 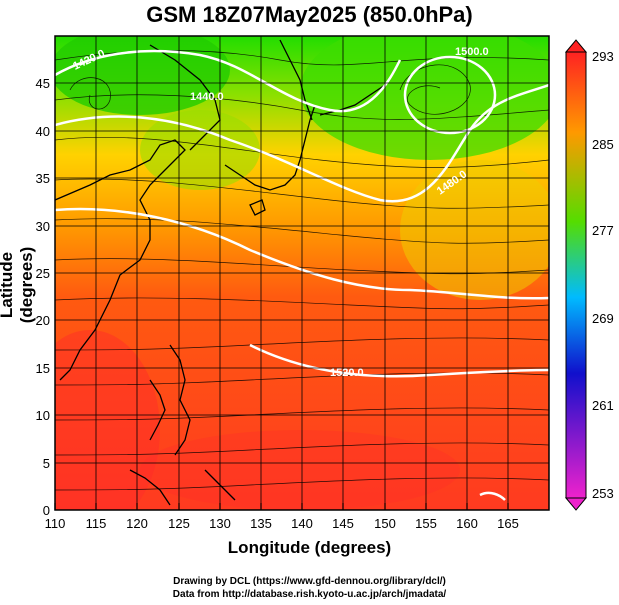 What do you see at coordinates (603, 230) in the screenshot?
I see `colorbar-label: 277` at bounding box center [603, 230].